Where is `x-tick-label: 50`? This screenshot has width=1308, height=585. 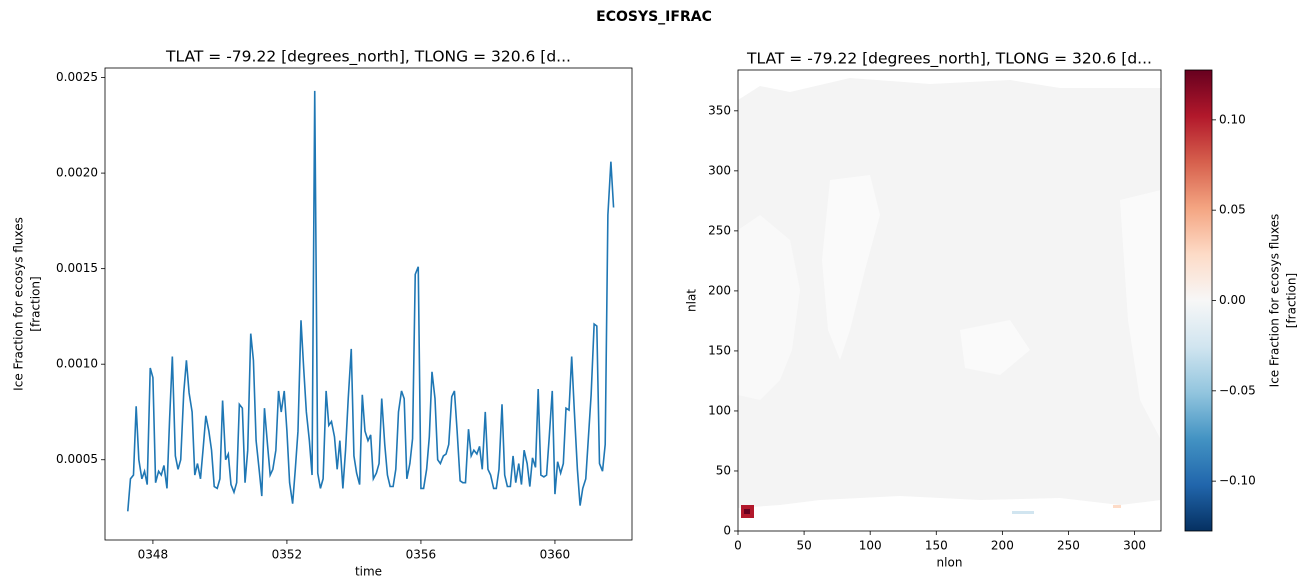 x-tick-label: 50 is located at coordinates (803, 546).